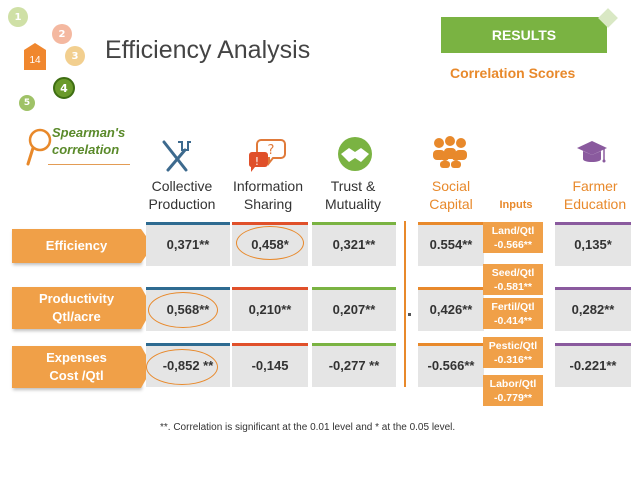 This screenshot has width=638, height=479. What do you see at coordinates (524, 35) in the screenshot?
I see `results-banner: RESULTS` at bounding box center [524, 35].